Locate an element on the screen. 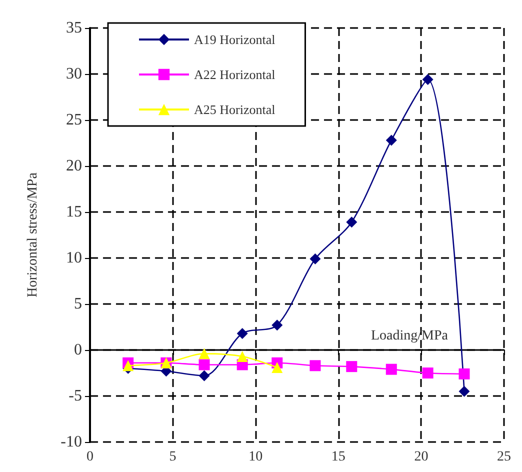 Image resolution: width=522 pixels, height=472 pixels. y-tick-label: 30 is located at coordinates (74, 74).